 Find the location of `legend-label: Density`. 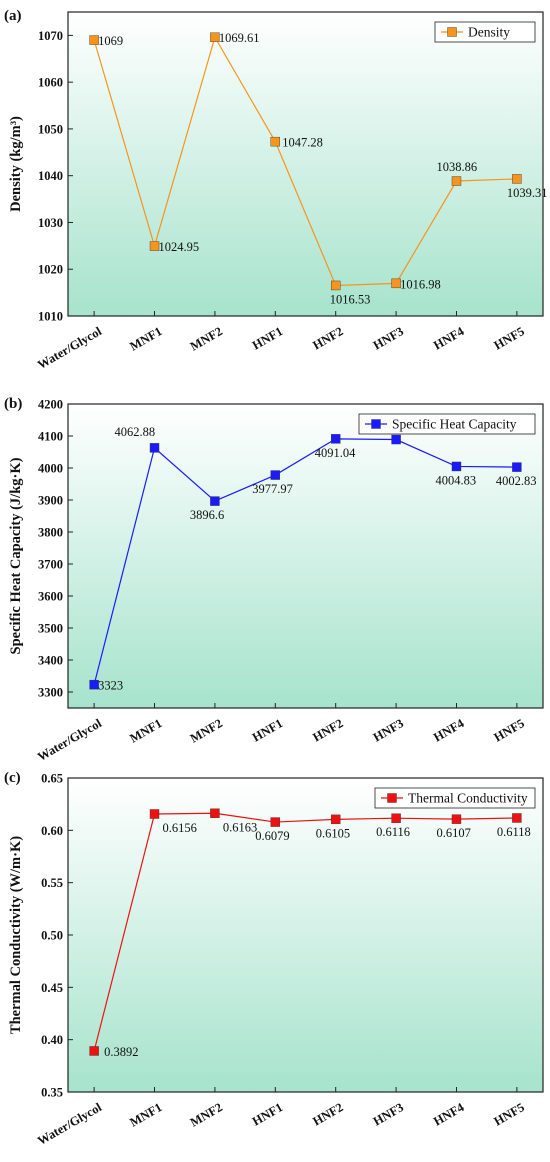

legend-label: Density is located at coordinates (489, 32).